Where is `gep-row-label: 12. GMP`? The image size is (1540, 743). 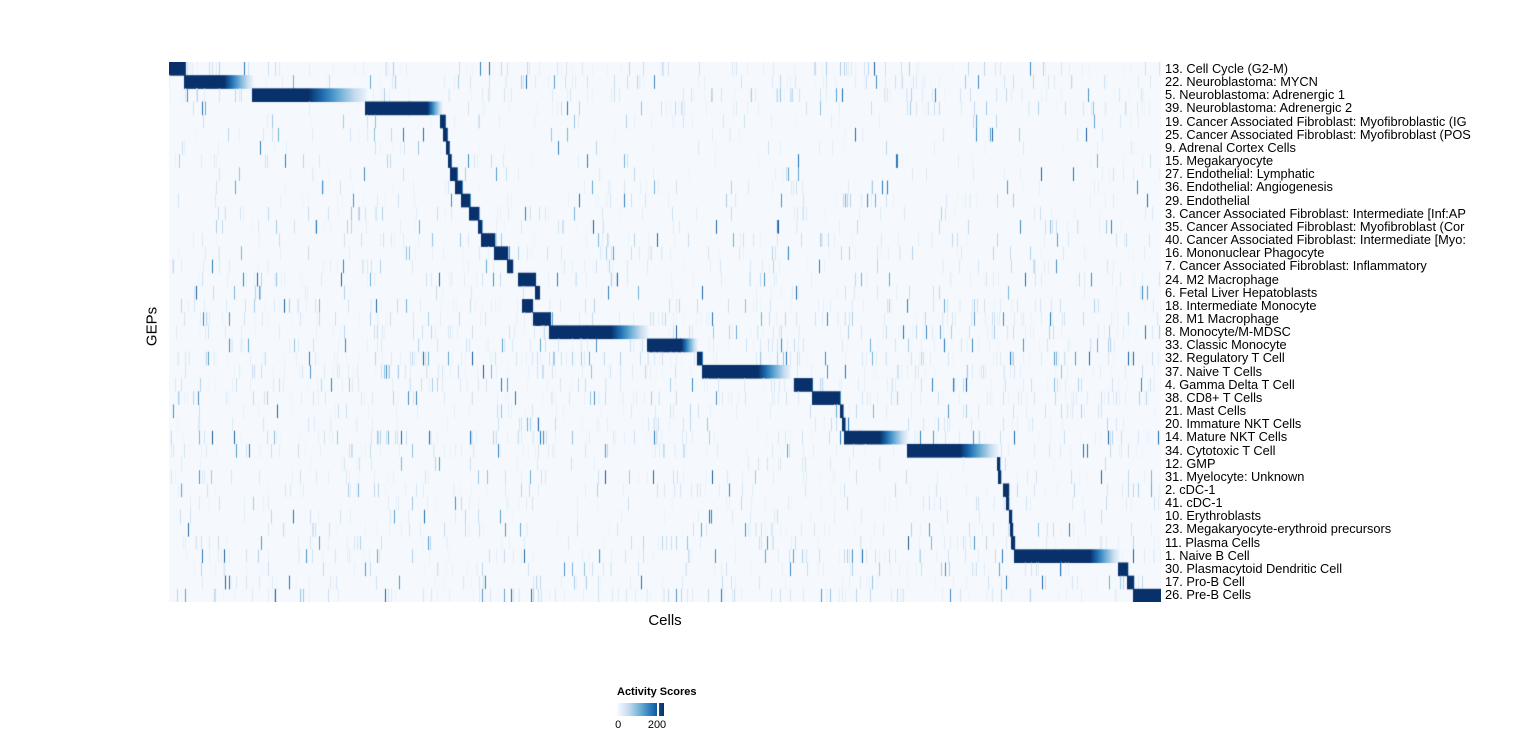 gep-row-label: 12. GMP is located at coordinates (1190, 463).